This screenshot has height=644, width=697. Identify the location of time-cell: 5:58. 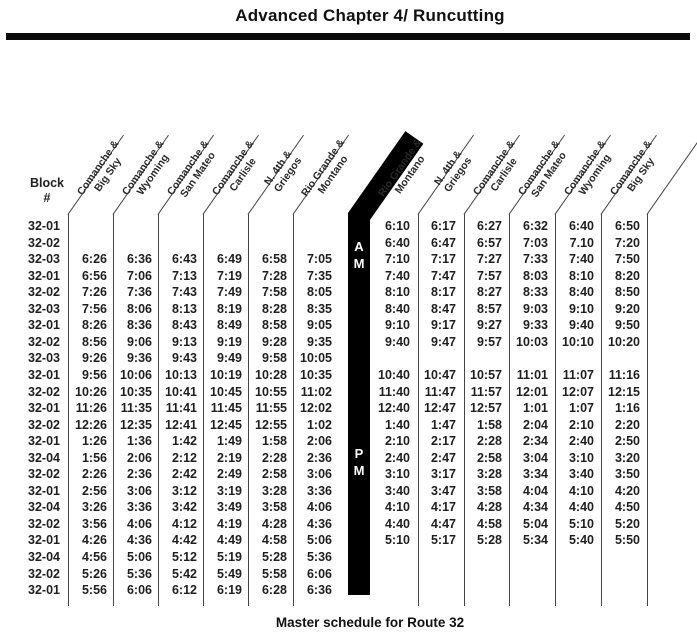
(274, 573).